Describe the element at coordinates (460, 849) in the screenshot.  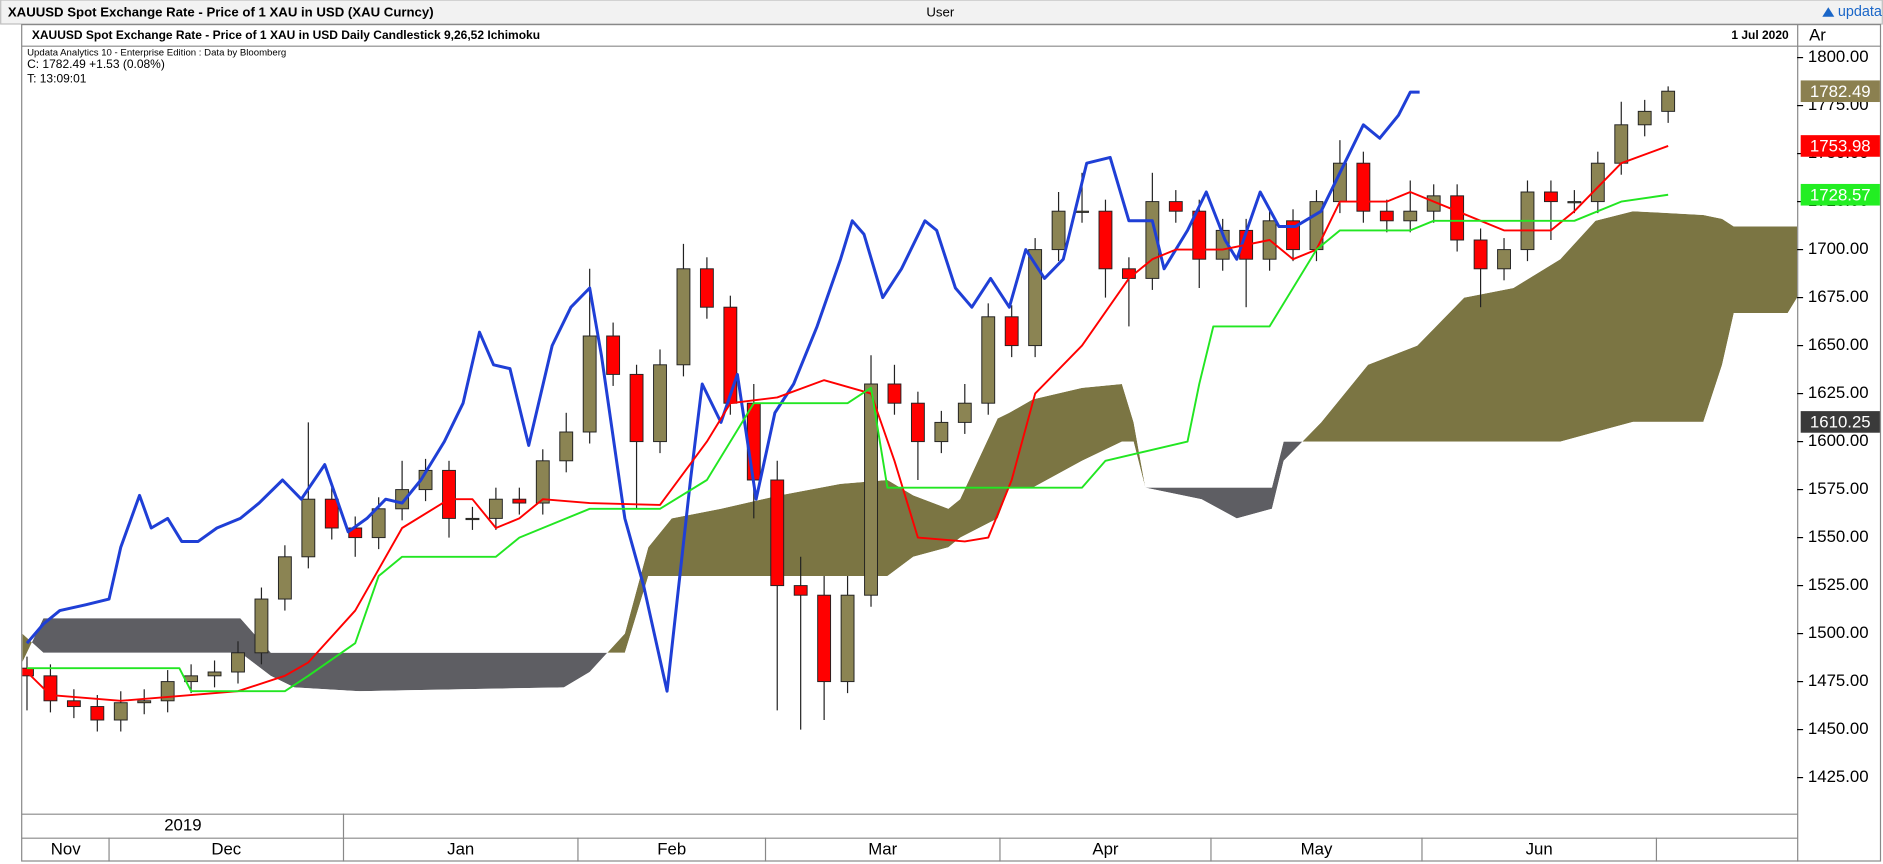
I see `x-tick-label: Jan` at that location.